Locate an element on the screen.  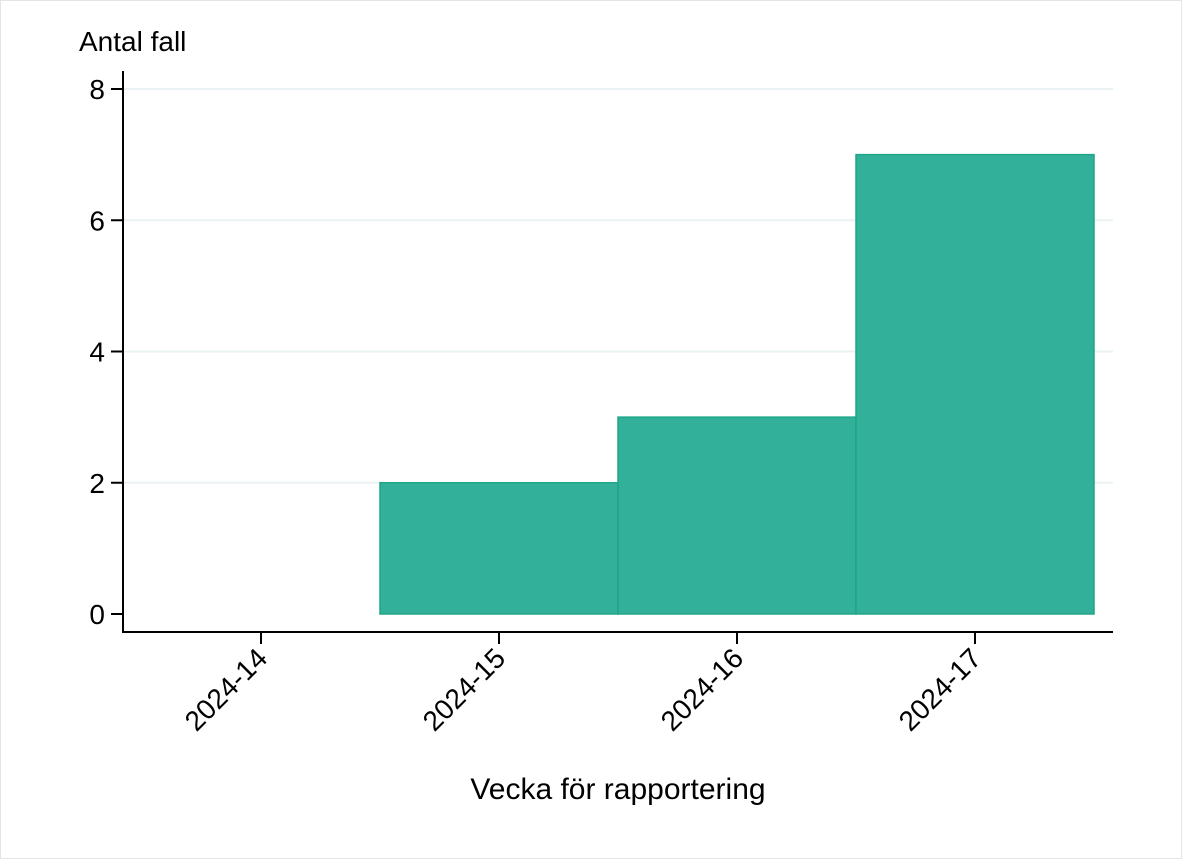
y-tick-label: 2 is located at coordinates (97, 483).